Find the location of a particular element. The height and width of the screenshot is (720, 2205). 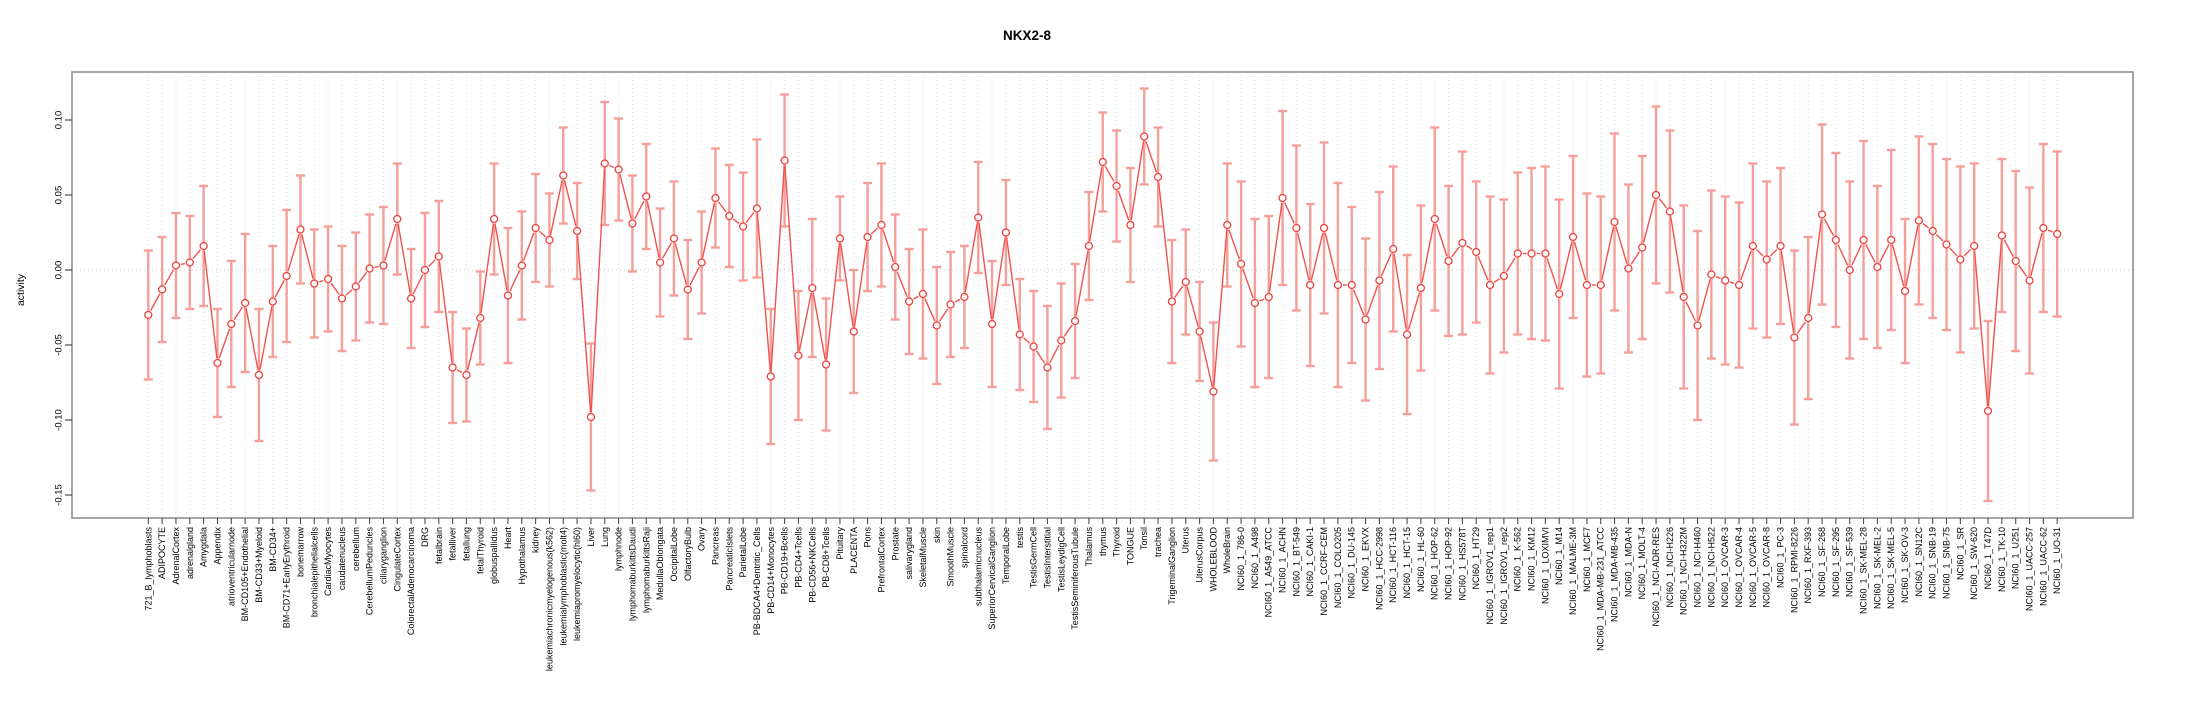

x-tick-label: ciliaryganglion is located at coordinates (383, 555).